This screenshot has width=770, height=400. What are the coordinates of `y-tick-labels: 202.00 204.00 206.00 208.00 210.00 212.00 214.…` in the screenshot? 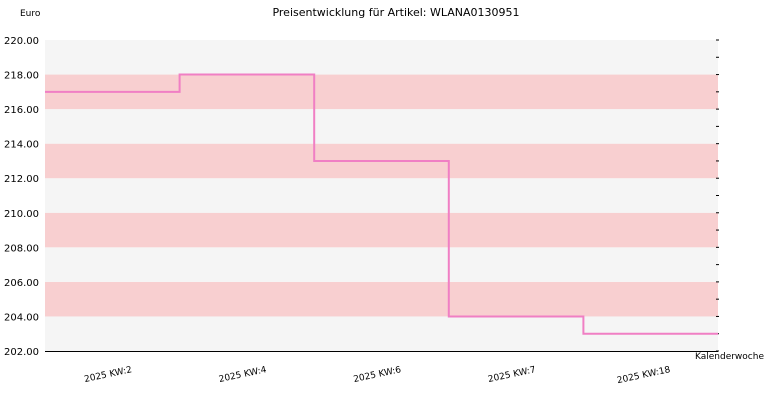 It's located at (21, 197).